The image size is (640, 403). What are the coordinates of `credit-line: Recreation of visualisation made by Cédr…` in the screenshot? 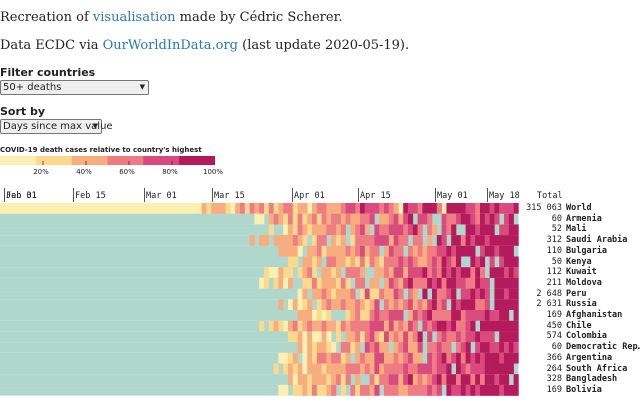 It's located at (171, 17).